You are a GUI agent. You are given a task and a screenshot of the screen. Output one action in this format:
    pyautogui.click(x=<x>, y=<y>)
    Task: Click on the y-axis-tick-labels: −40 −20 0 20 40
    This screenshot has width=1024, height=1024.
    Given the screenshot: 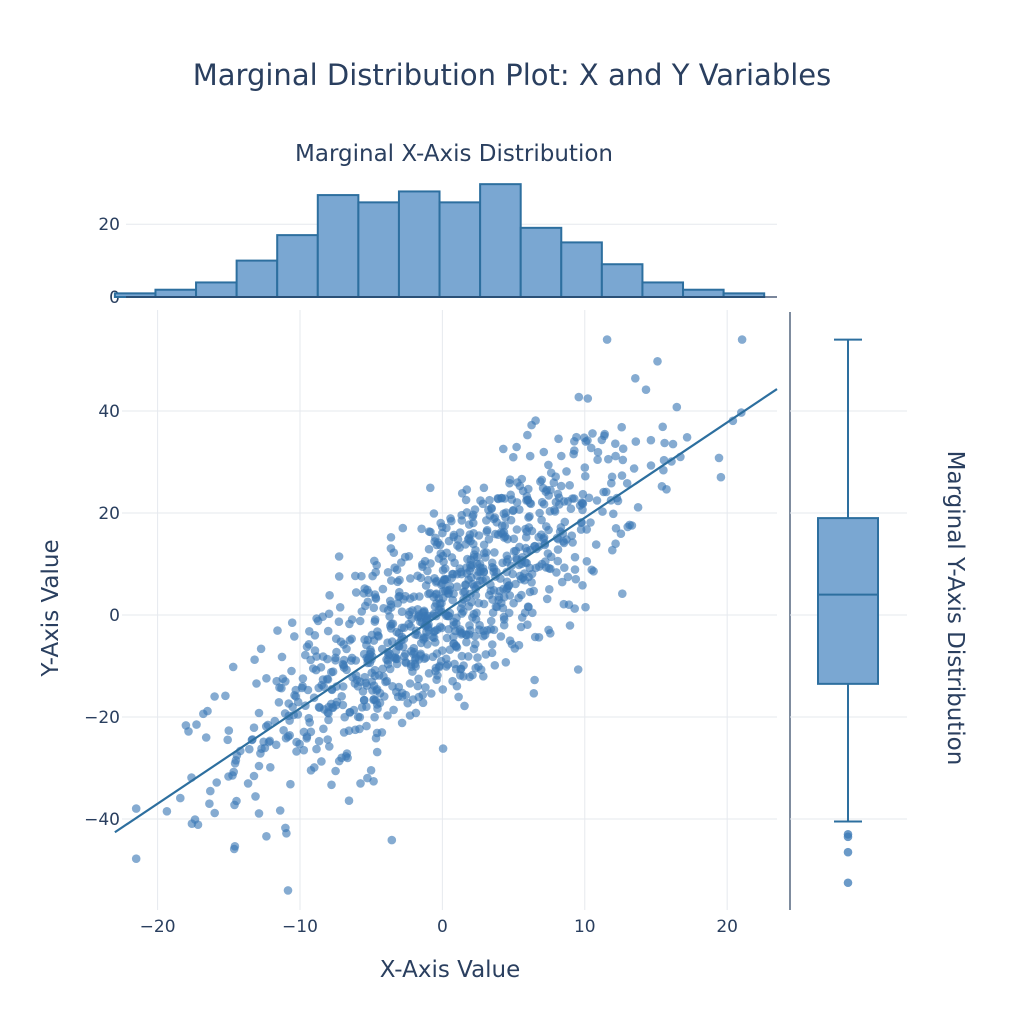 What is the action you would take?
    pyautogui.click(x=102, y=616)
    